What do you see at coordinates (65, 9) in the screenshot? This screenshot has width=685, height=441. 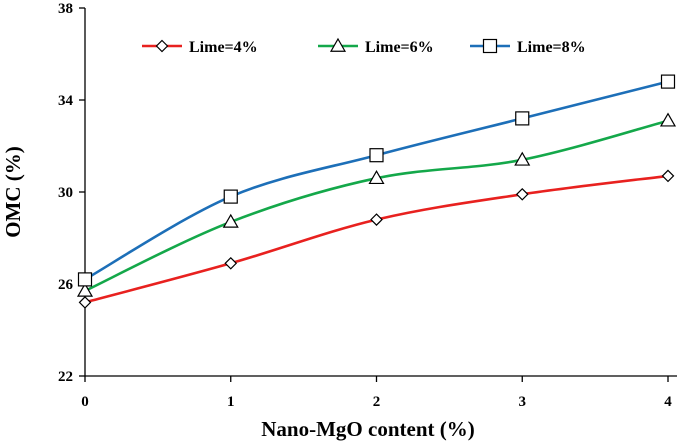 I see `y-tick-label: 38` at bounding box center [65, 9].